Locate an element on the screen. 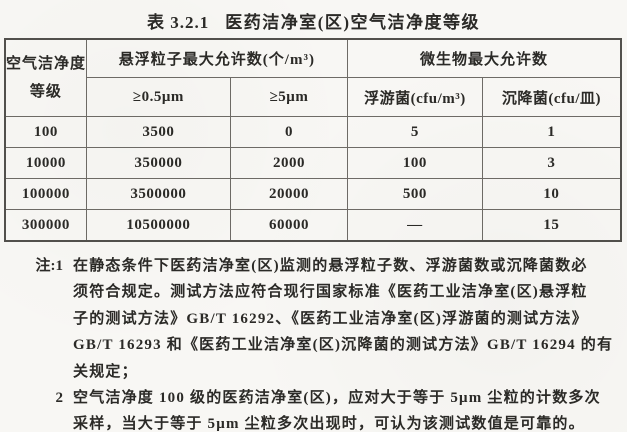  cell-ge5um: 60000 is located at coordinates (288, 225).